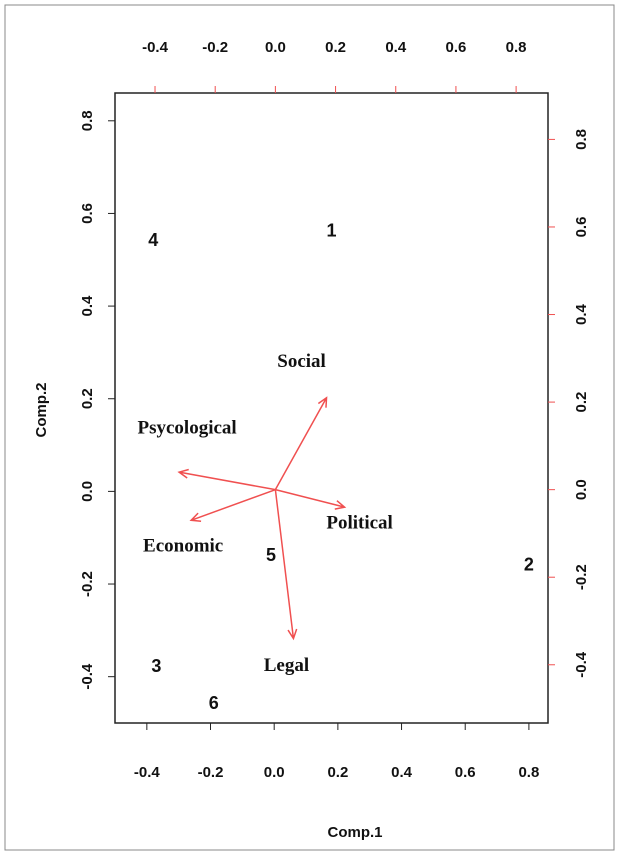  Describe the element at coordinates (87, 491) in the screenshot. I see `y-tick-label: 0.0` at that location.